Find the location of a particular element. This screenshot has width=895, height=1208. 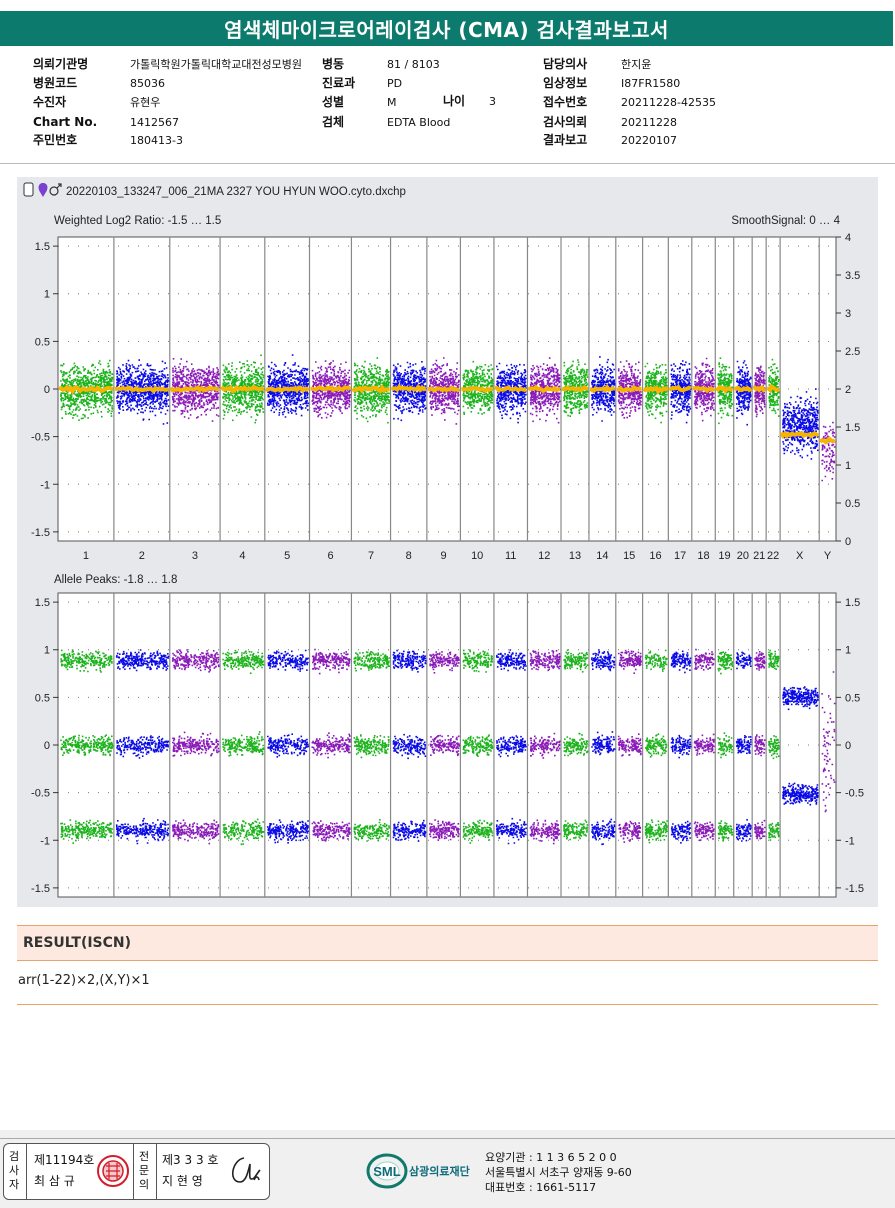

bottom-right-tick-label: 0 is located at coordinates (848, 746).